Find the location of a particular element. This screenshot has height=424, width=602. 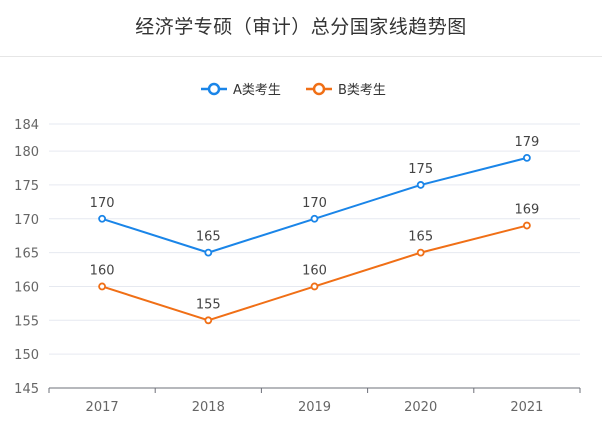

y-tick-label: 145 is located at coordinates (26, 389).